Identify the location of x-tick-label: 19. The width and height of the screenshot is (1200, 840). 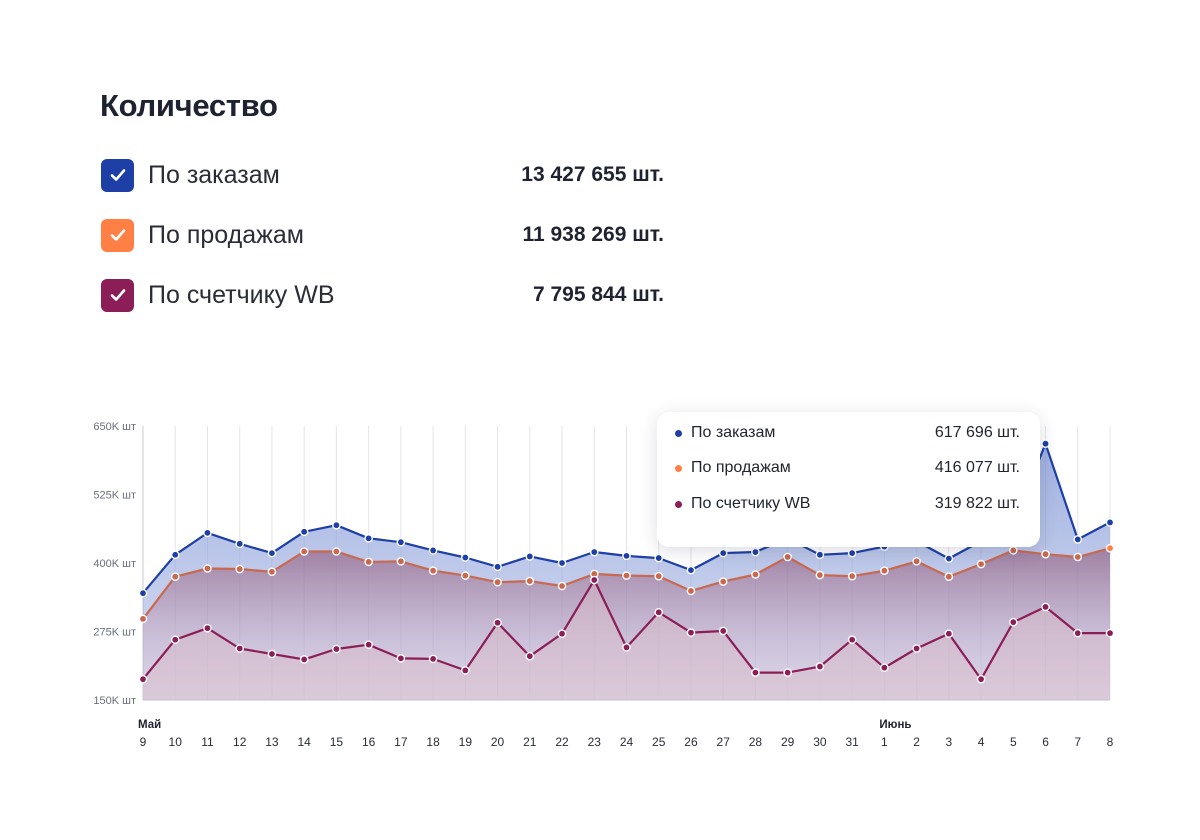
(466, 742).